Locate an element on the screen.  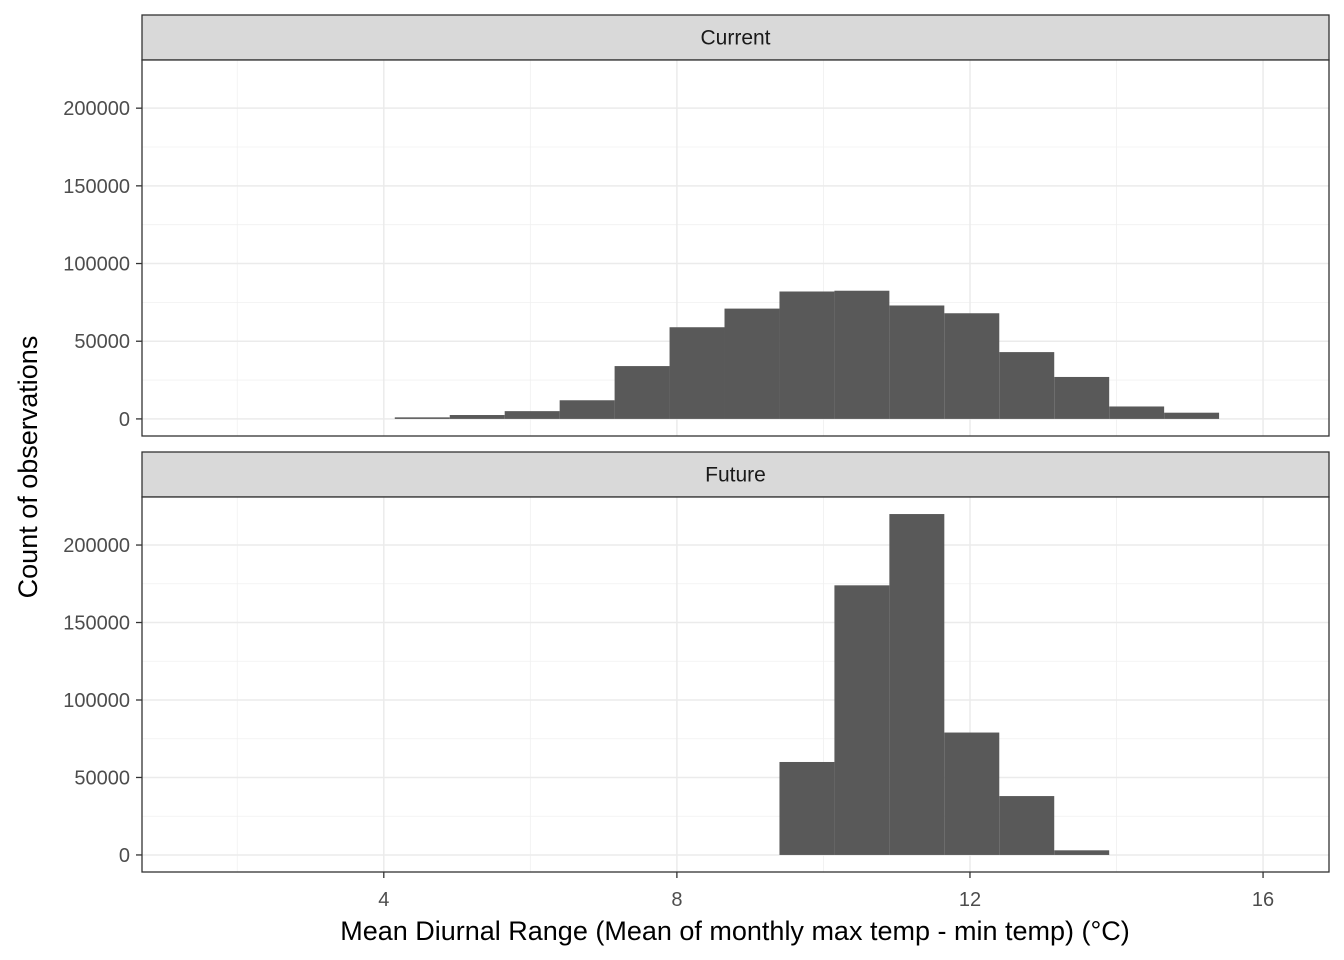
x-axis: 4 8 12 16 is located at coordinates (826, 891).